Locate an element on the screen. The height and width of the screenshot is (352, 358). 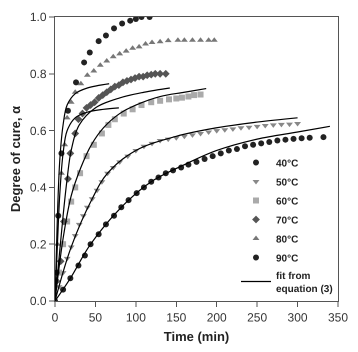
y-tick-label: 1.0 is located at coordinates (38, 17).